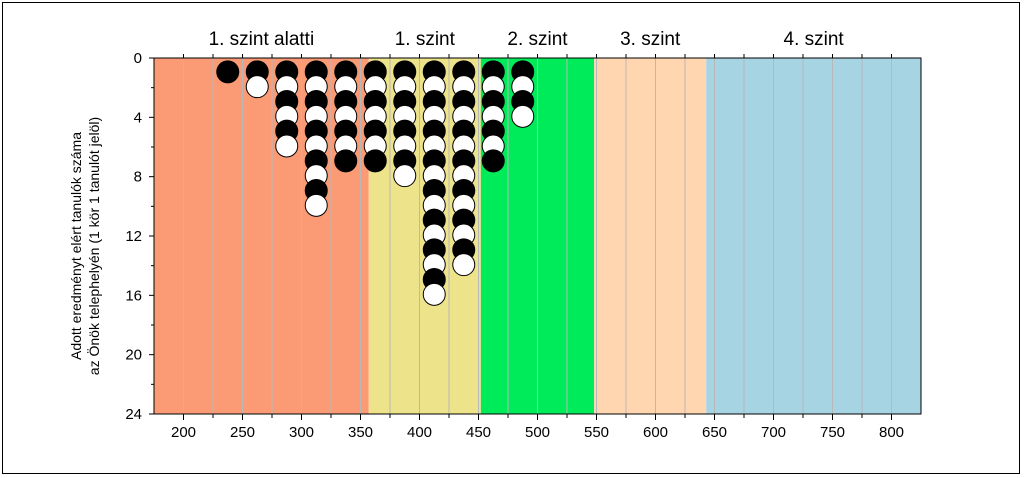 Image resolution: width=1024 pixels, height=478 pixels. Describe the element at coordinates (814, 39) in the screenshot. I see `band-label-5: 4. szint` at that location.